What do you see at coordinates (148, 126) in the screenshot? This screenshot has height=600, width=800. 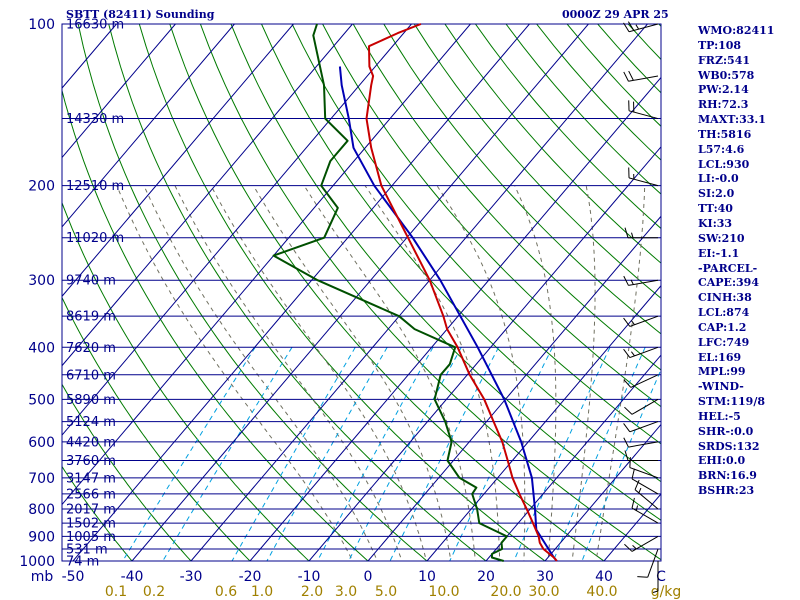 I see `isotherm` at bounding box center [148, 126].